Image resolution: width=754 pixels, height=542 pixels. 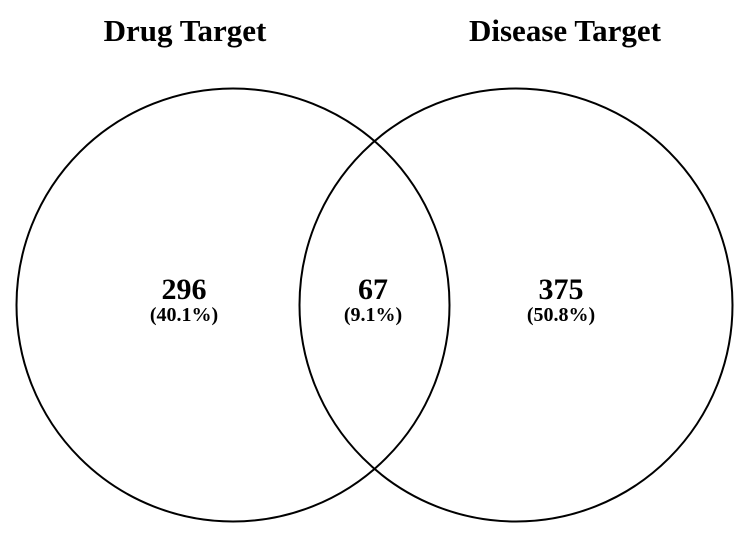 I want to click on overlap-region-label: 67 (9.1%), so click(x=373, y=299).